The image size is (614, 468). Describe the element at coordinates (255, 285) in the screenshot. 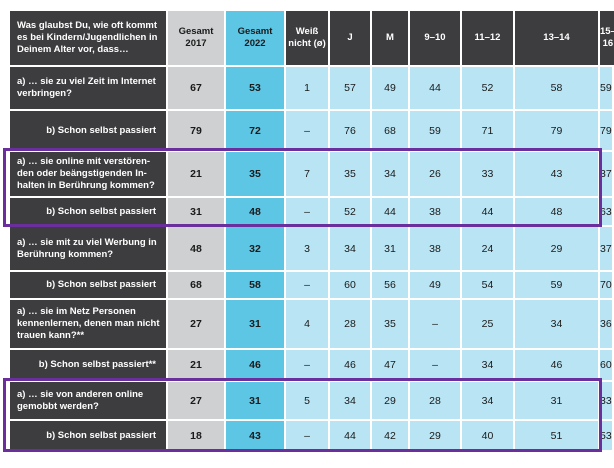

I see `value-cell: 58` at that location.